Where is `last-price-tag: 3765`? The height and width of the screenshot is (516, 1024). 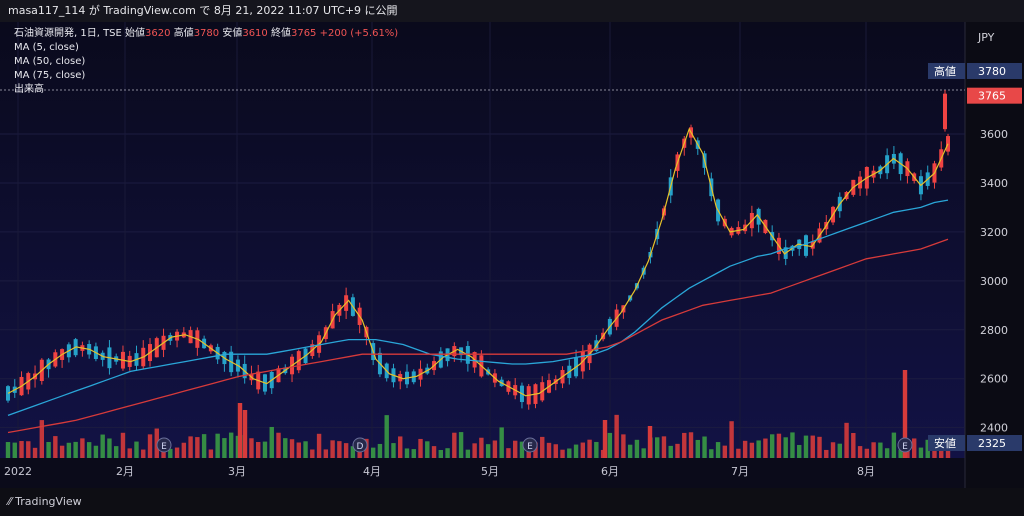 last-price-tag: 3765 is located at coordinates (992, 96).